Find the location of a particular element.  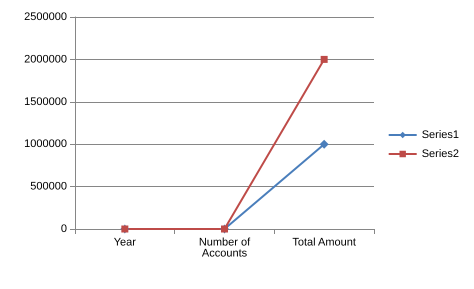

legend-label: Series2 is located at coordinates (440, 154).